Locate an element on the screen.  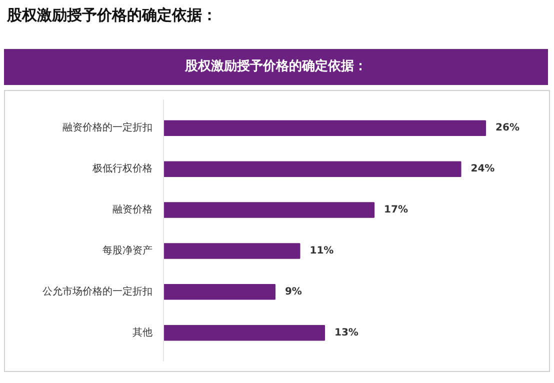
data-label: 9% is located at coordinates (293, 292).